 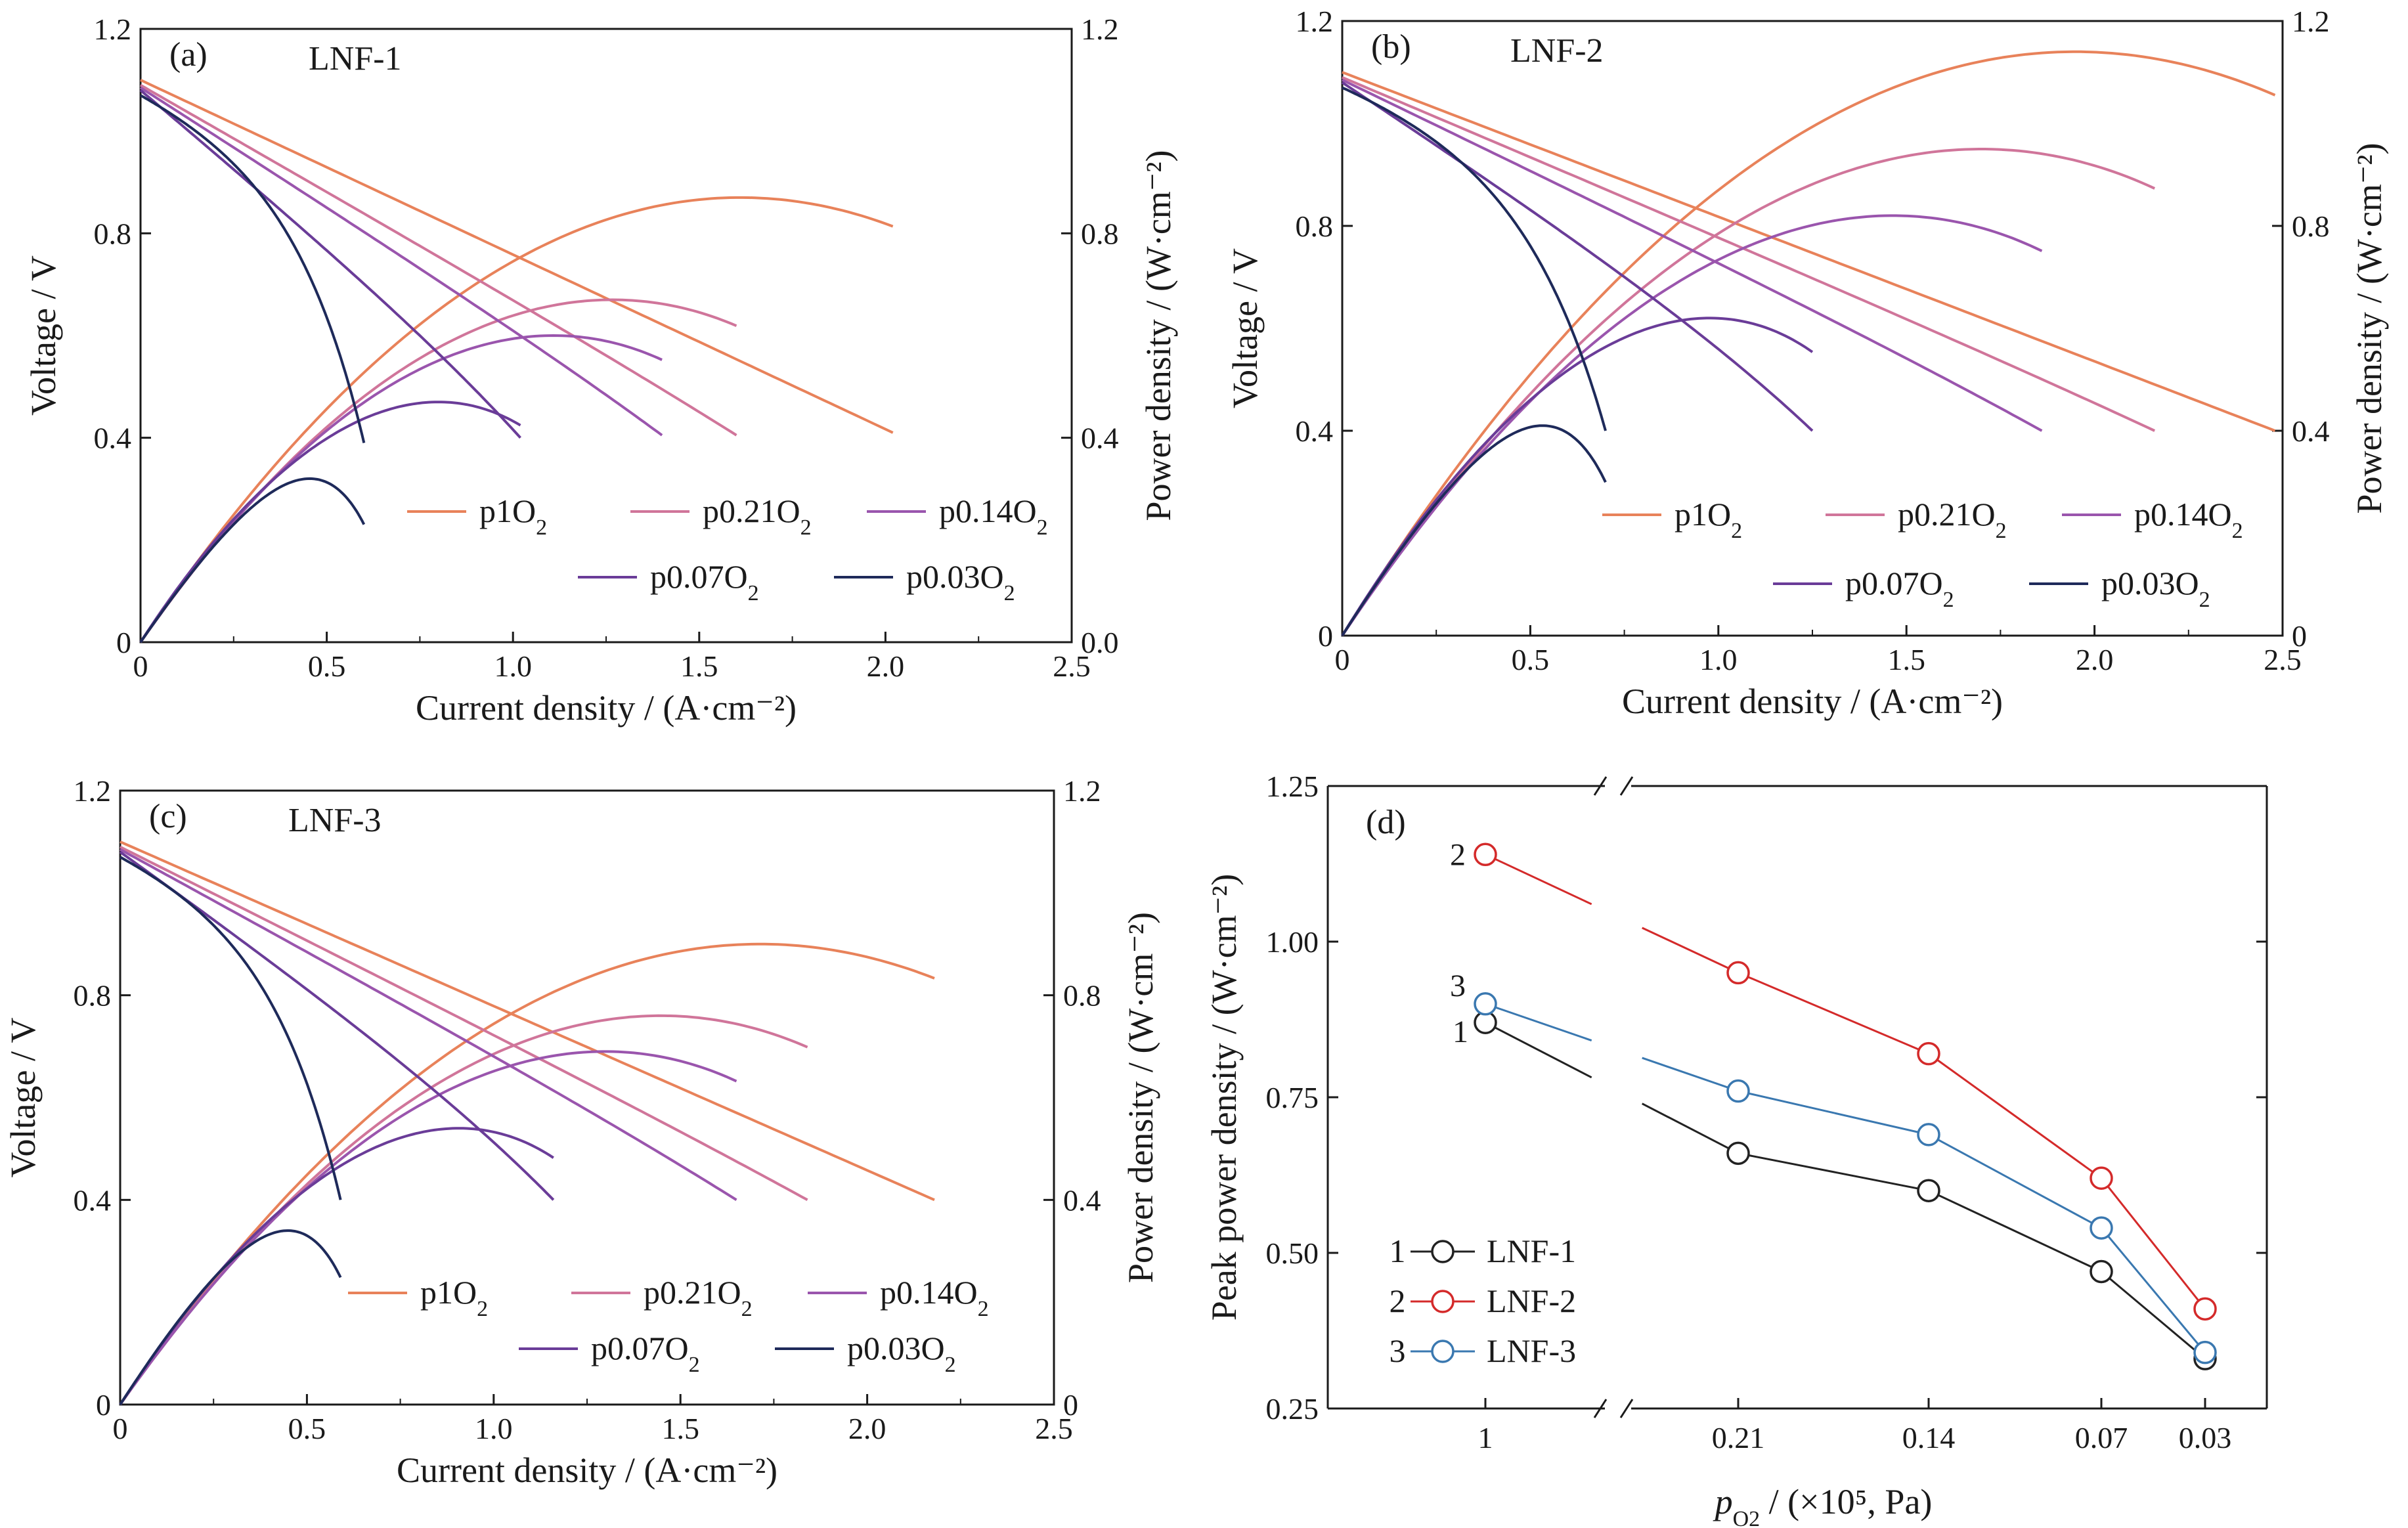 What do you see at coordinates (1485, 1437) in the screenshot?
I see `x-tick-label: 1` at bounding box center [1485, 1437].